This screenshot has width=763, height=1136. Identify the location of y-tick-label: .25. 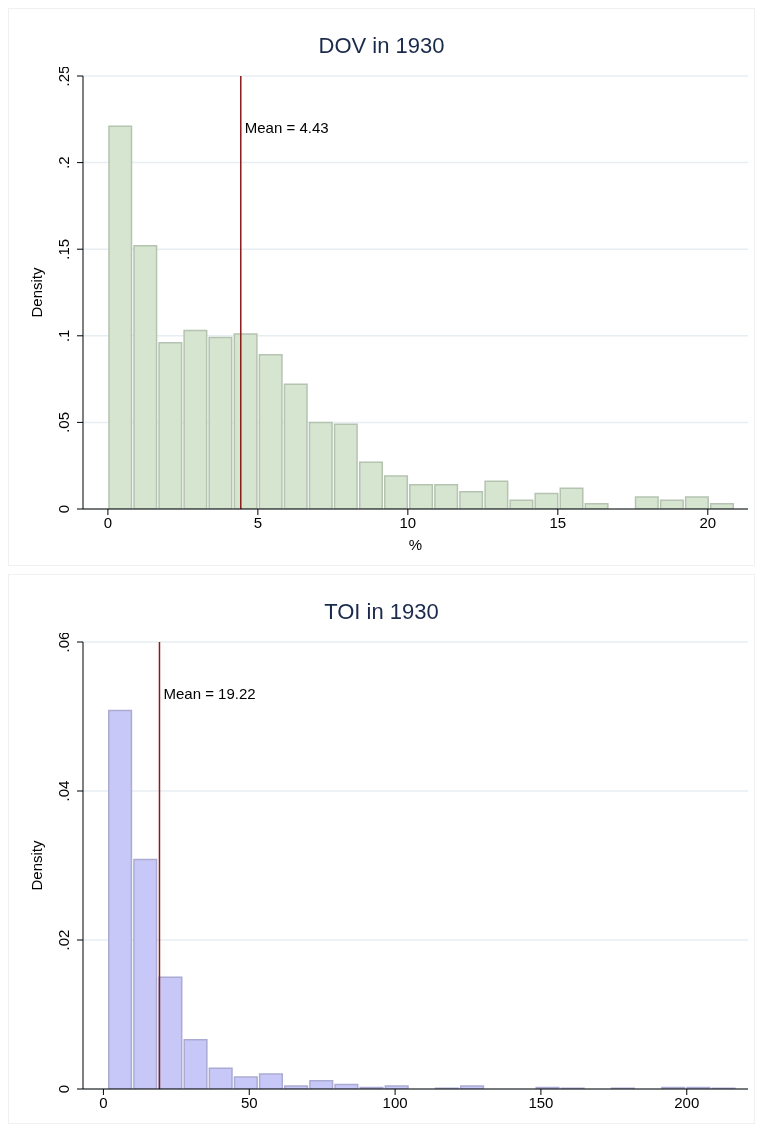
(63, 76).